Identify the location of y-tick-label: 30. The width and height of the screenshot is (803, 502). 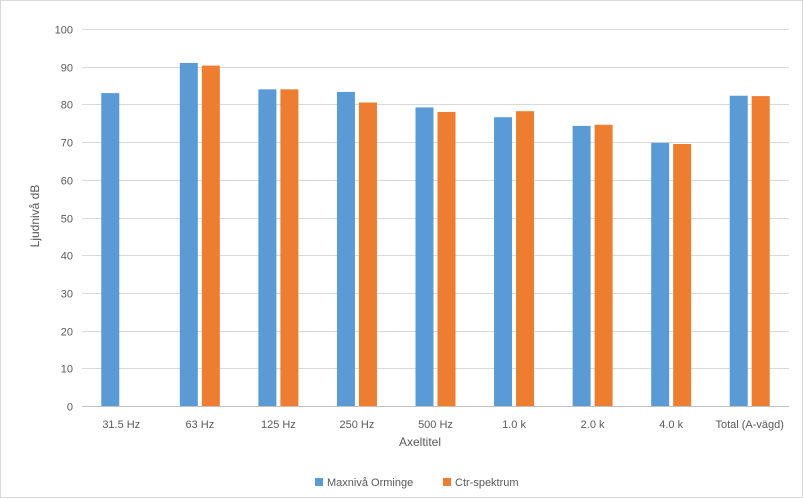
(67, 295).